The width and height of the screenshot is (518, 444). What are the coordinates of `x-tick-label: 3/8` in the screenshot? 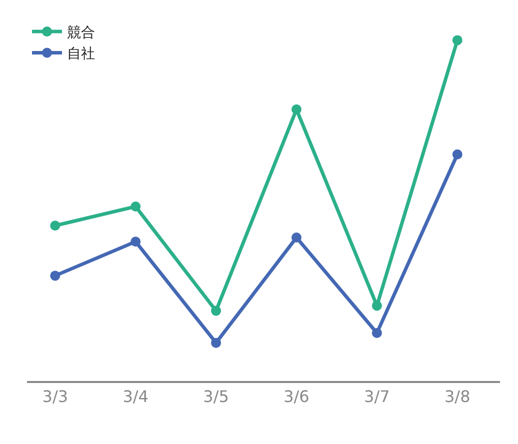 It's located at (457, 396).